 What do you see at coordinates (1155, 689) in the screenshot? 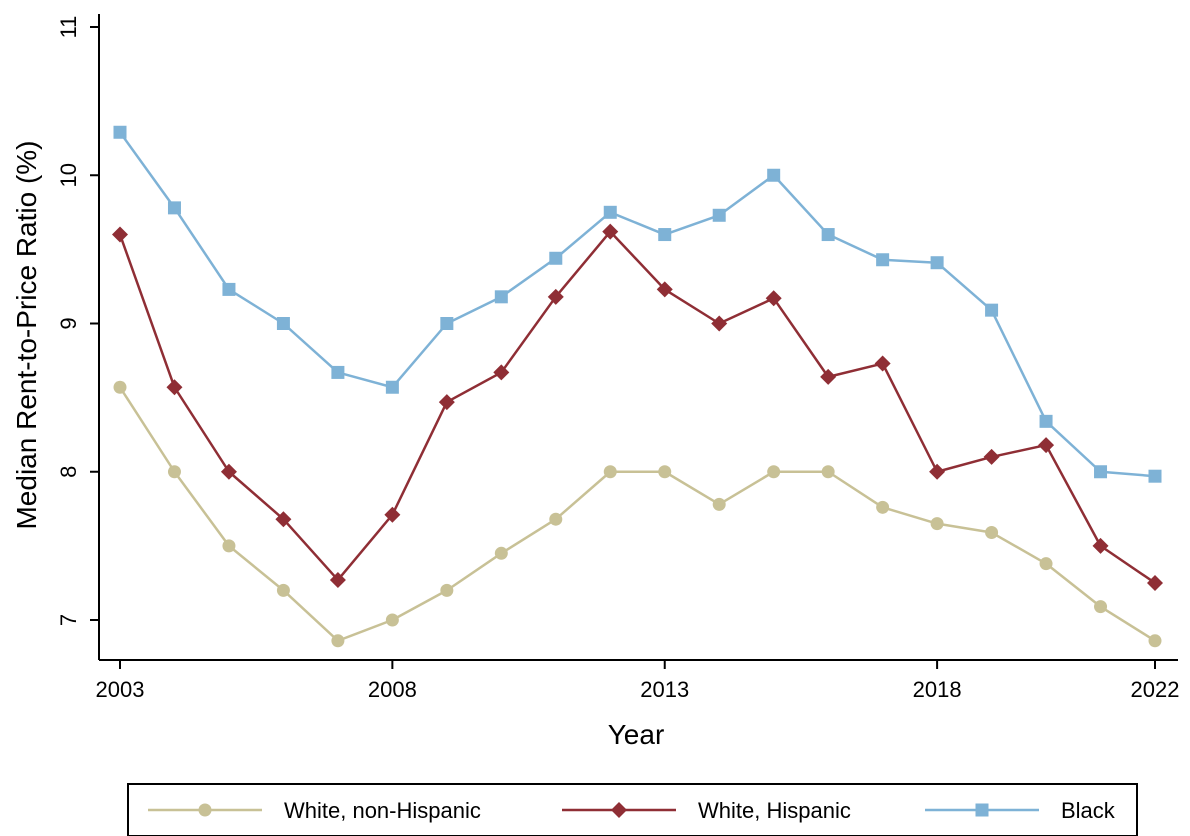
I see `x-tick-label: 2022` at bounding box center [1155, 689].